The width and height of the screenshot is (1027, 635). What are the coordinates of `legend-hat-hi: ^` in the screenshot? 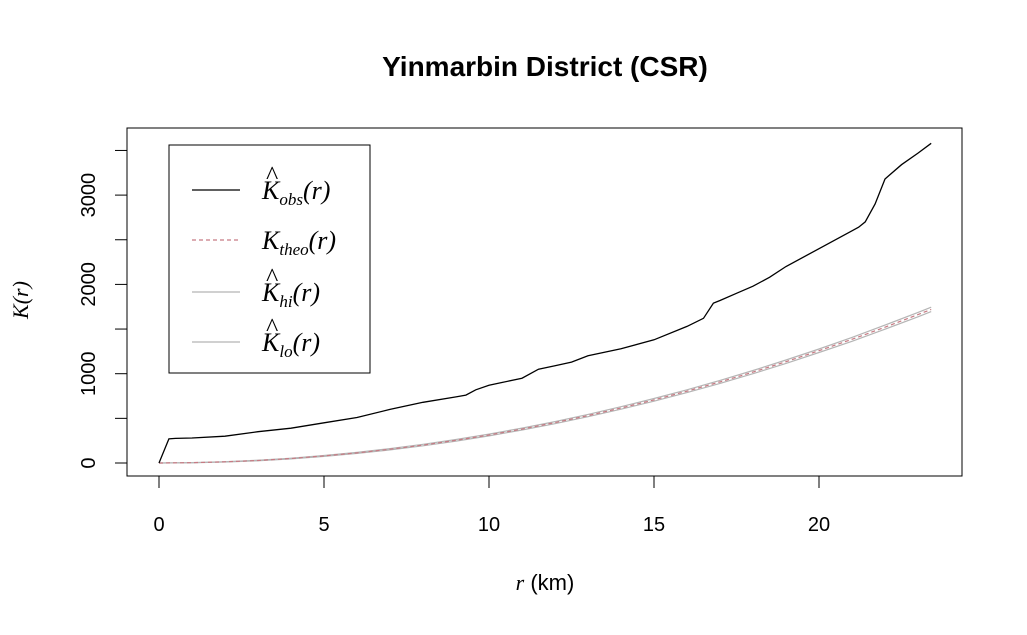 It's located at (272, 277).